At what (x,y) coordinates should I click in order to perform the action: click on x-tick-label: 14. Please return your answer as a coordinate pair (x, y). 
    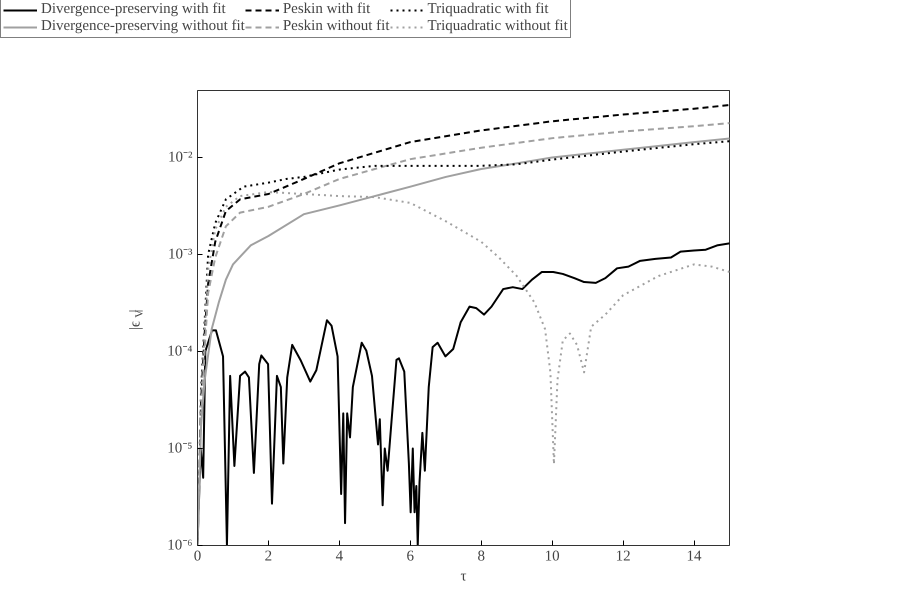
    Looking at the image, I should click on (694, 556).